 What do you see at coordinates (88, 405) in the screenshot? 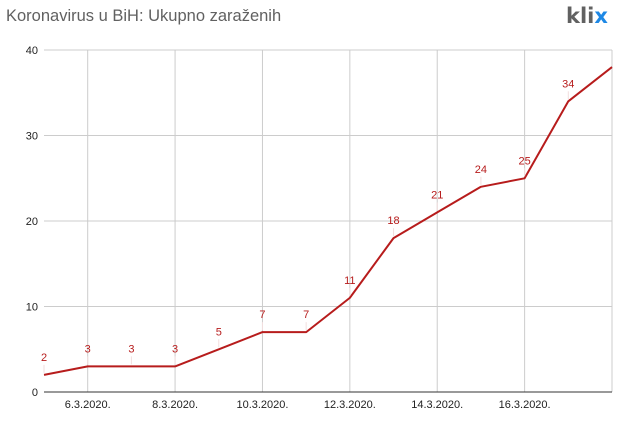
I see `x-tick-label: 6.3.2020.` at bounding box center [88, 405].